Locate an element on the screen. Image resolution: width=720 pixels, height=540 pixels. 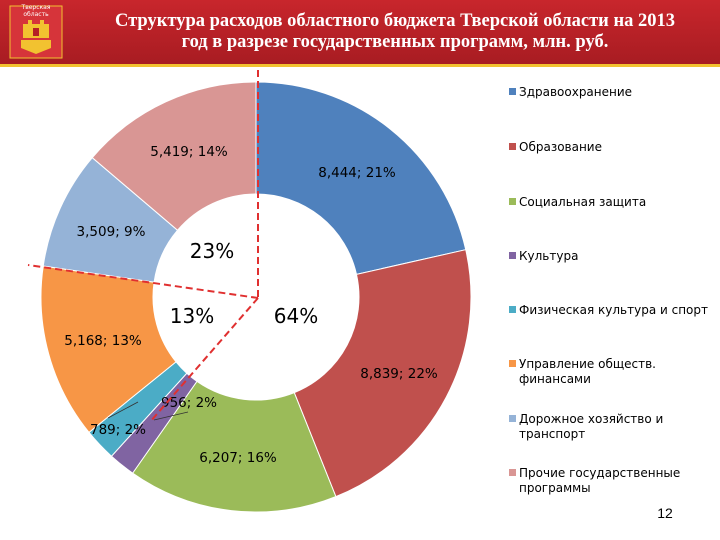
legend-label-multiline: Управление обществ. финансами is located at coordinates (589, 371).